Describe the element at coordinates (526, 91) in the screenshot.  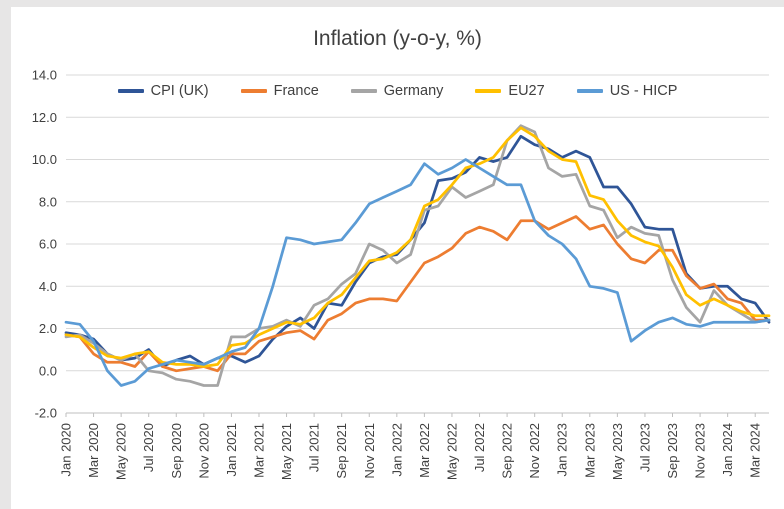
I see `legend-label: EU27` at that location.